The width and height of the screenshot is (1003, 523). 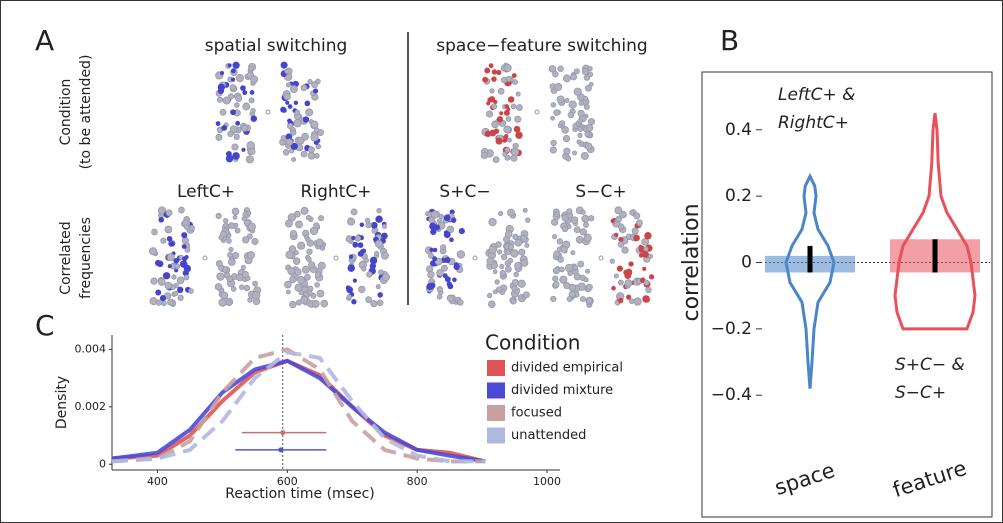 I want to click on condition-label: RightC+, so click(x=336, y=192).